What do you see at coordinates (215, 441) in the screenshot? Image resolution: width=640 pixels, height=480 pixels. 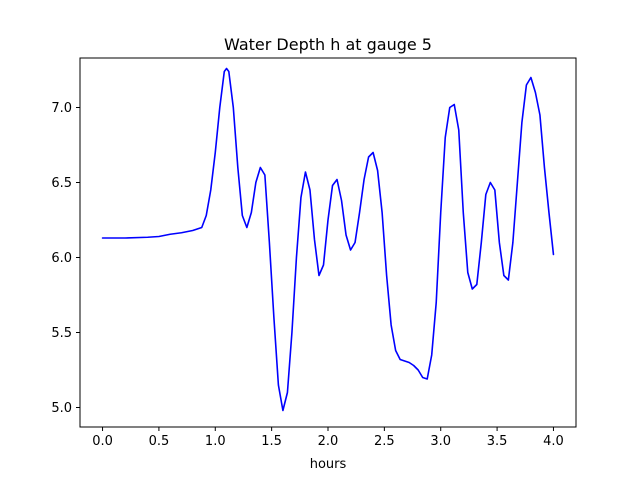 I see `x-tick-label: 1.0` at bounding box center [215, 441].